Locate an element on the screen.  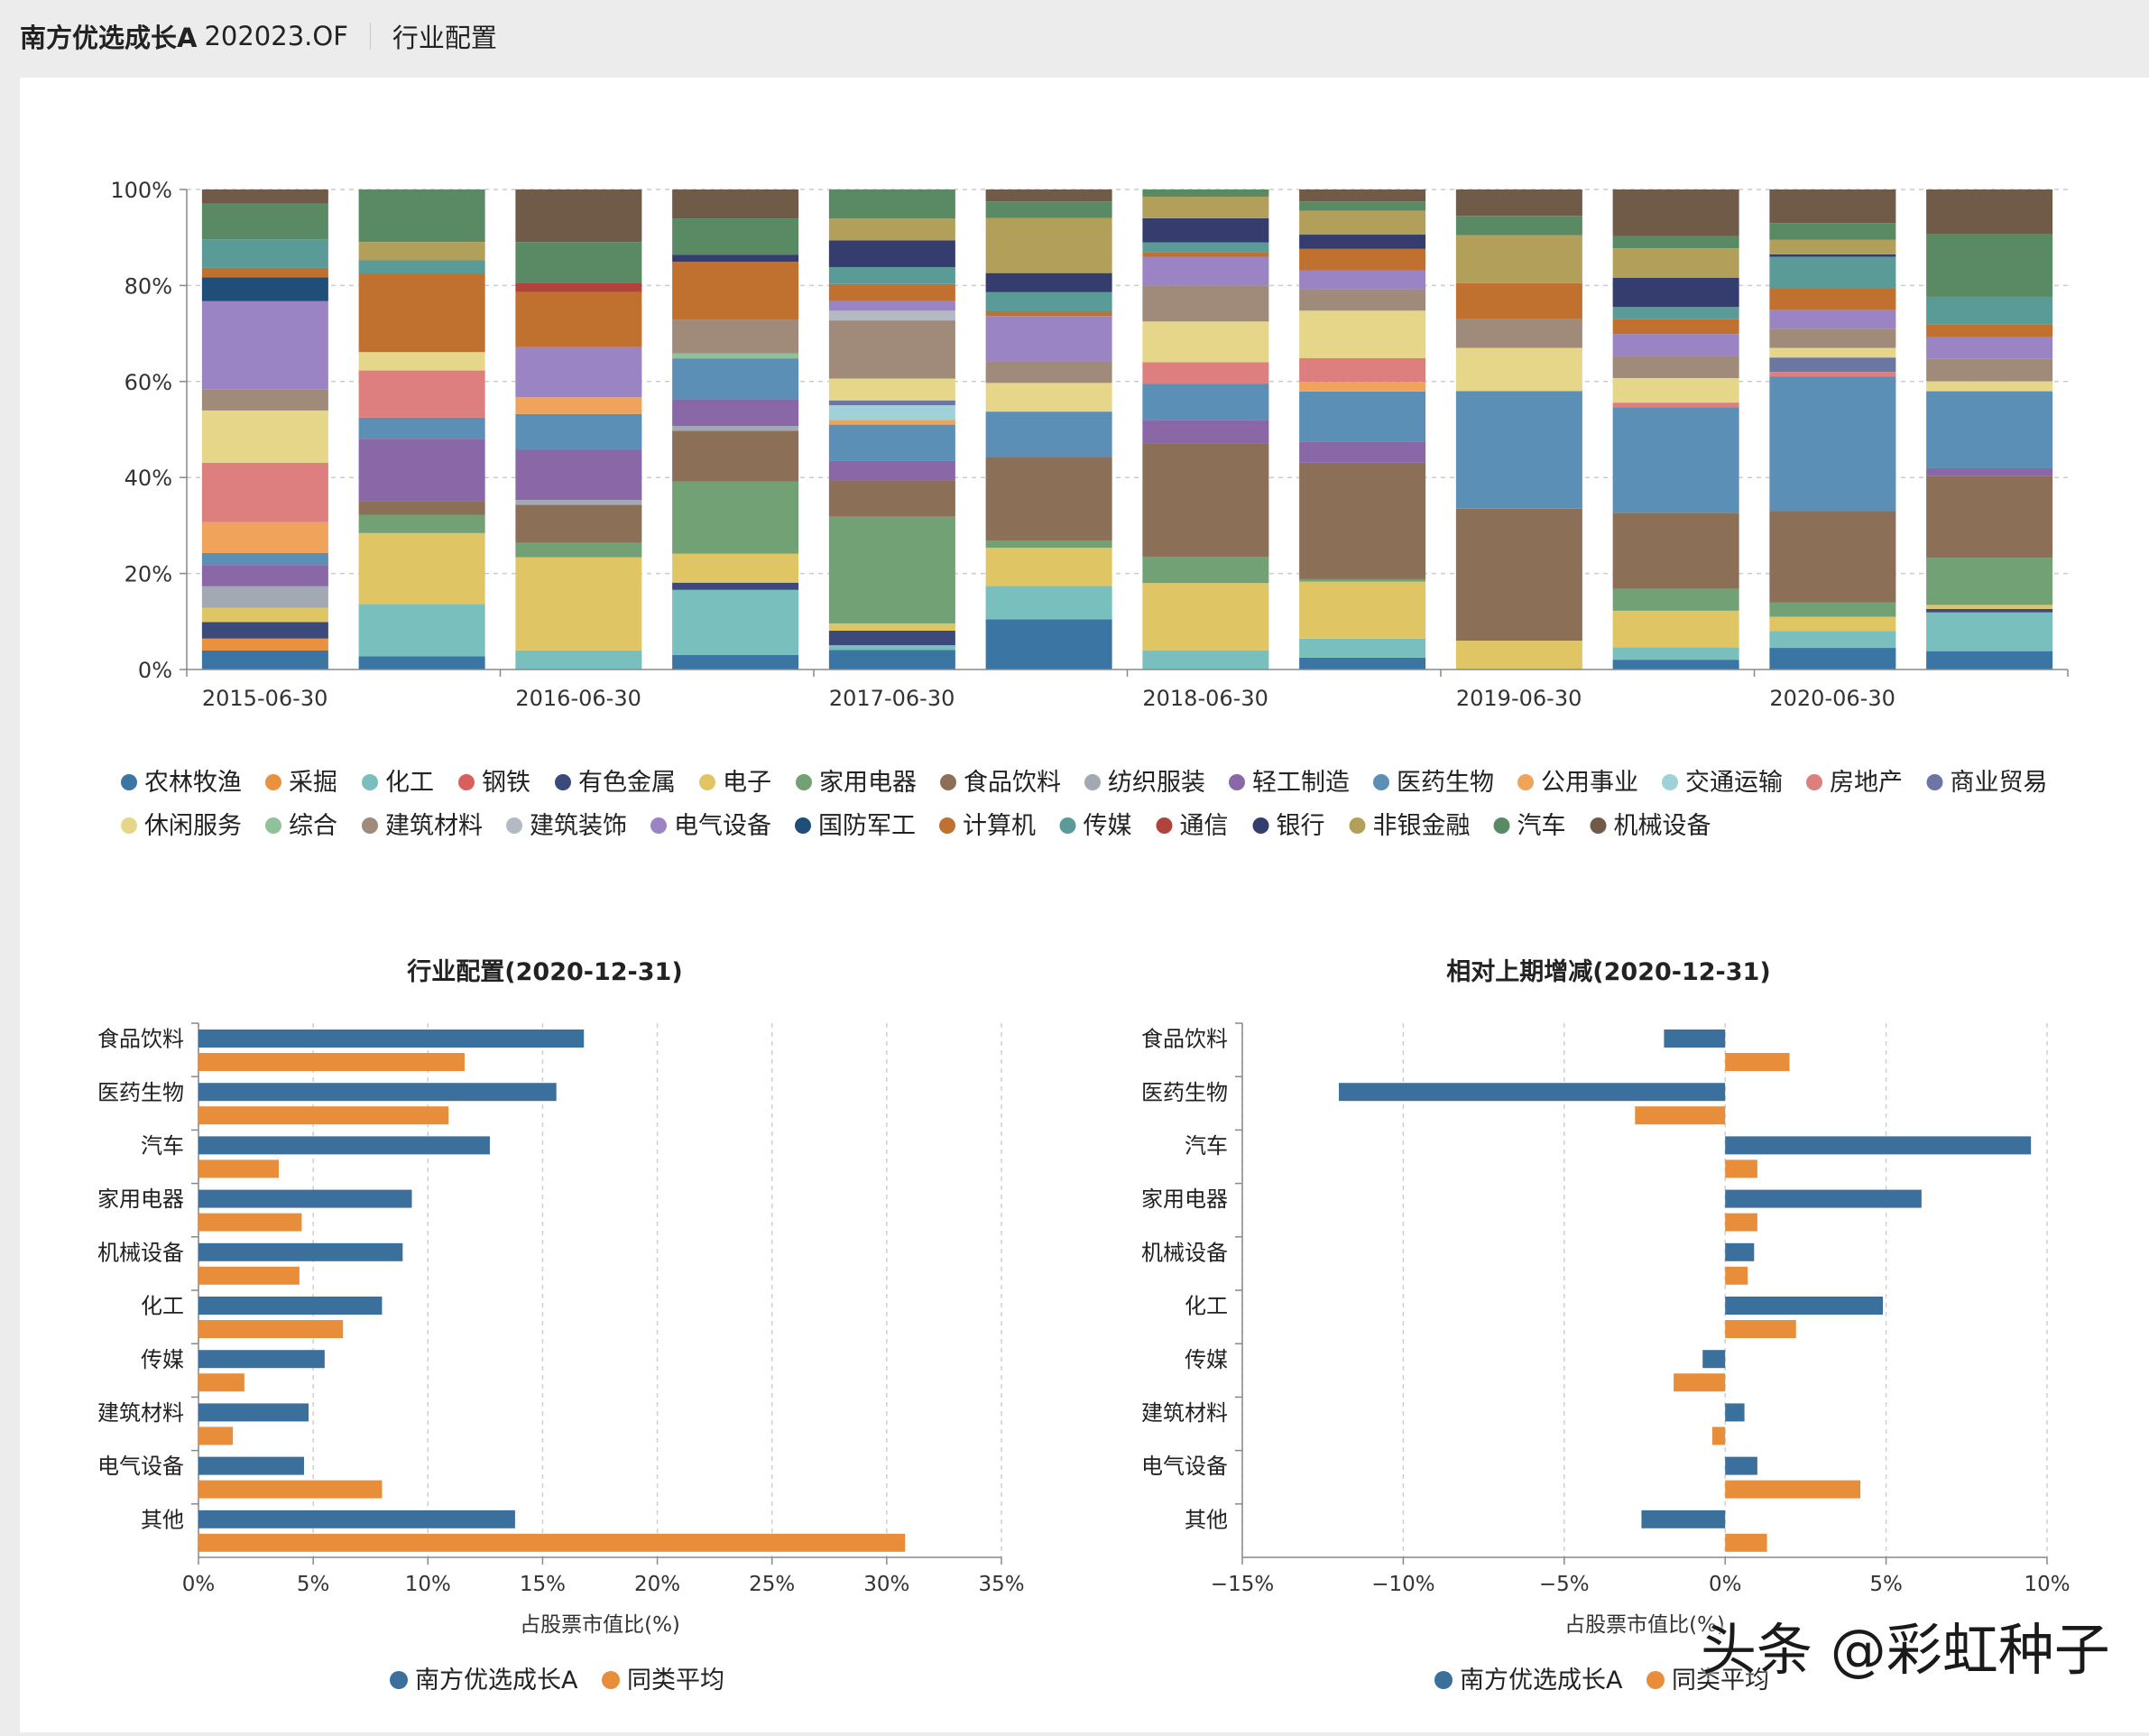
legend-label: 交通运输 is located at coordinates (1734, 783).